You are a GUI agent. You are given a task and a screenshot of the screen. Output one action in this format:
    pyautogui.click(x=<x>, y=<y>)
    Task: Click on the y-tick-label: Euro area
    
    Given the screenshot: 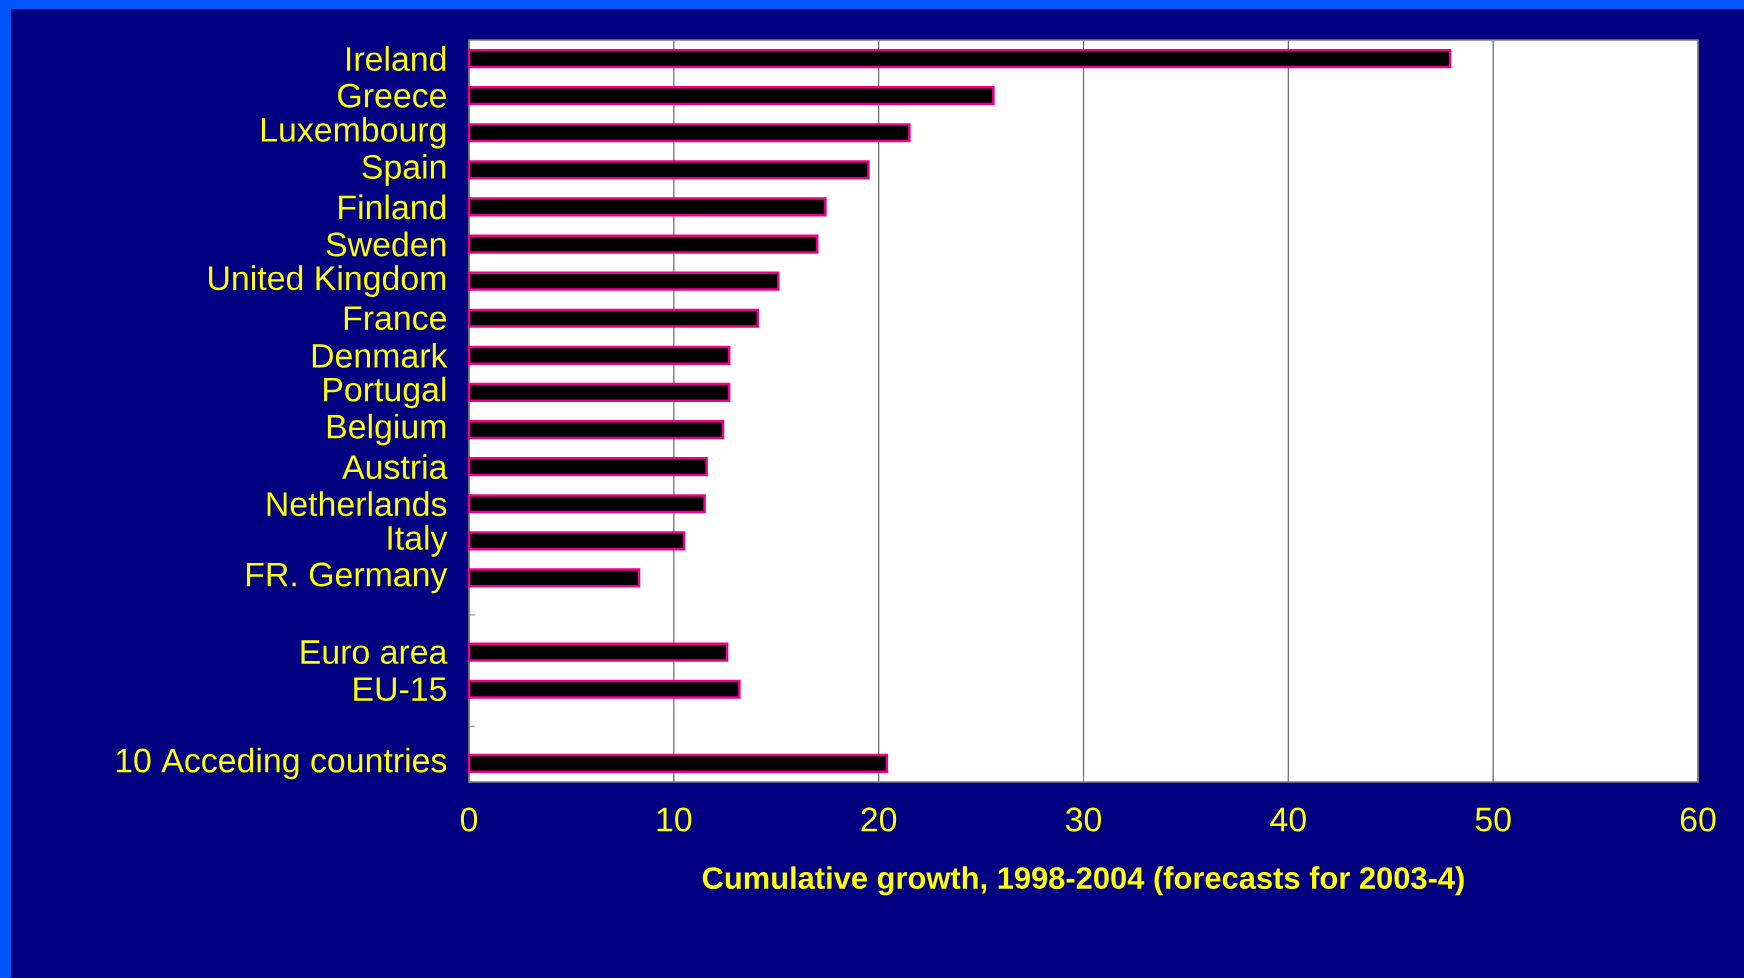 What is the action you would take?
    pyautogui.click(x=374, y=652)
    